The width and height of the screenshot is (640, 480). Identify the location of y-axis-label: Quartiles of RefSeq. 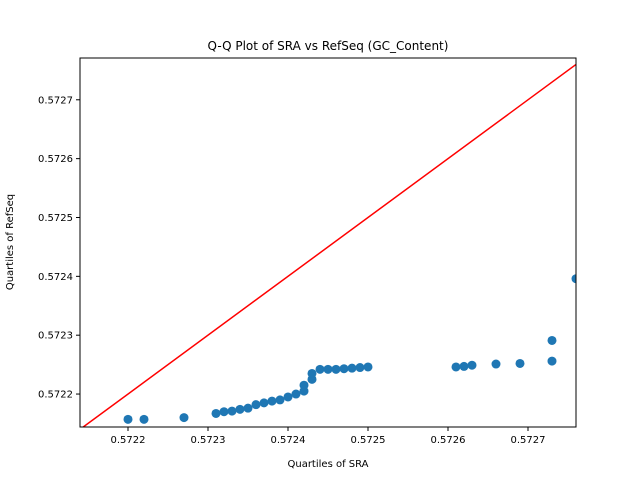
(10, 242).